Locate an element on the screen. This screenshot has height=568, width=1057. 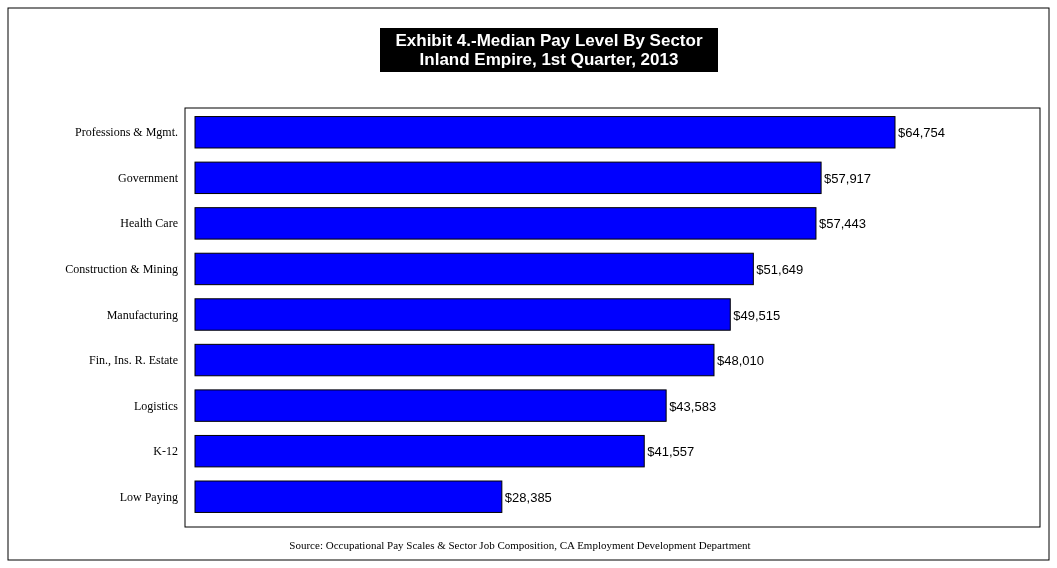
source-note: Source: Occupational Pay Scales & Sector Job Composition, CA Employment Development Department is located at coordinates (520, 545).